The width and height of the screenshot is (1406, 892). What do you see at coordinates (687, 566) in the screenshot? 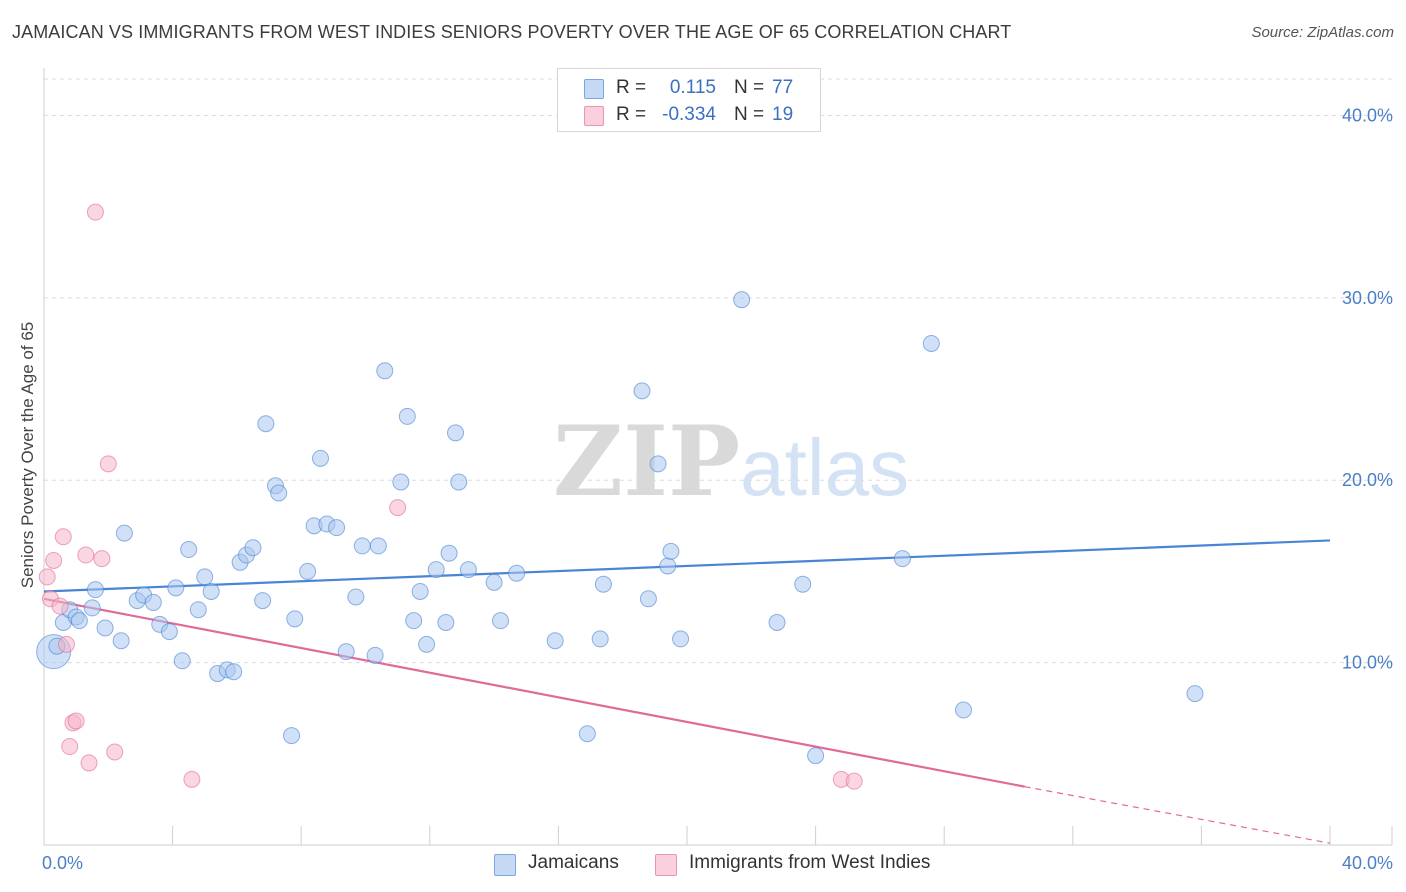
I see `trend-line-jamaicans` at bounding box center [687, 566].